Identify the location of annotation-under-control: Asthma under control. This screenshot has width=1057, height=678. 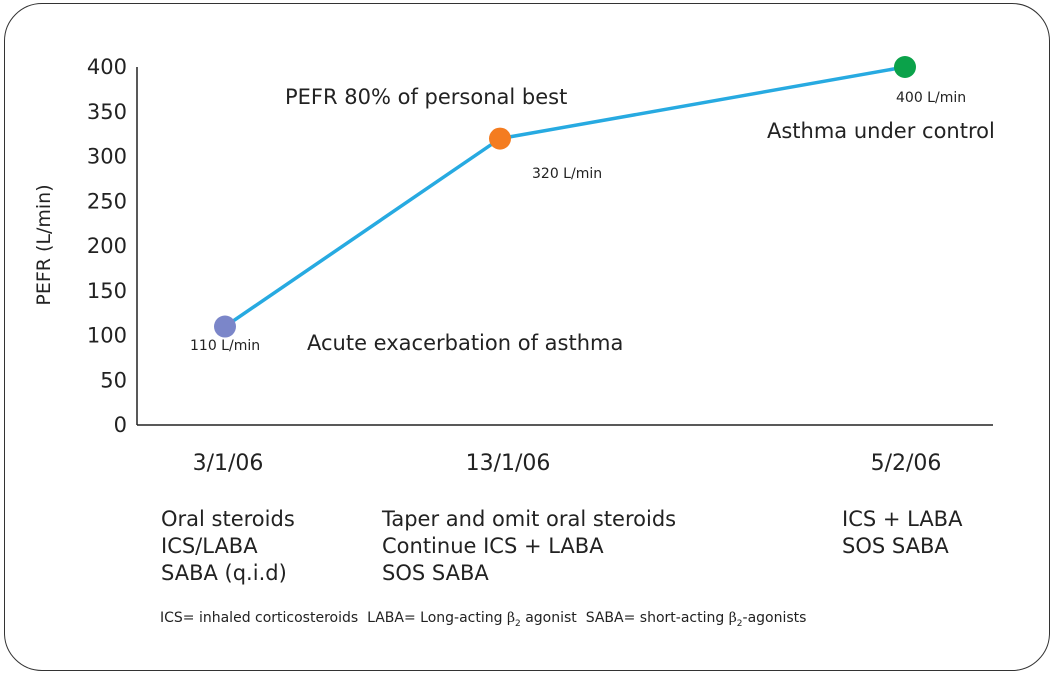
(881, 131).